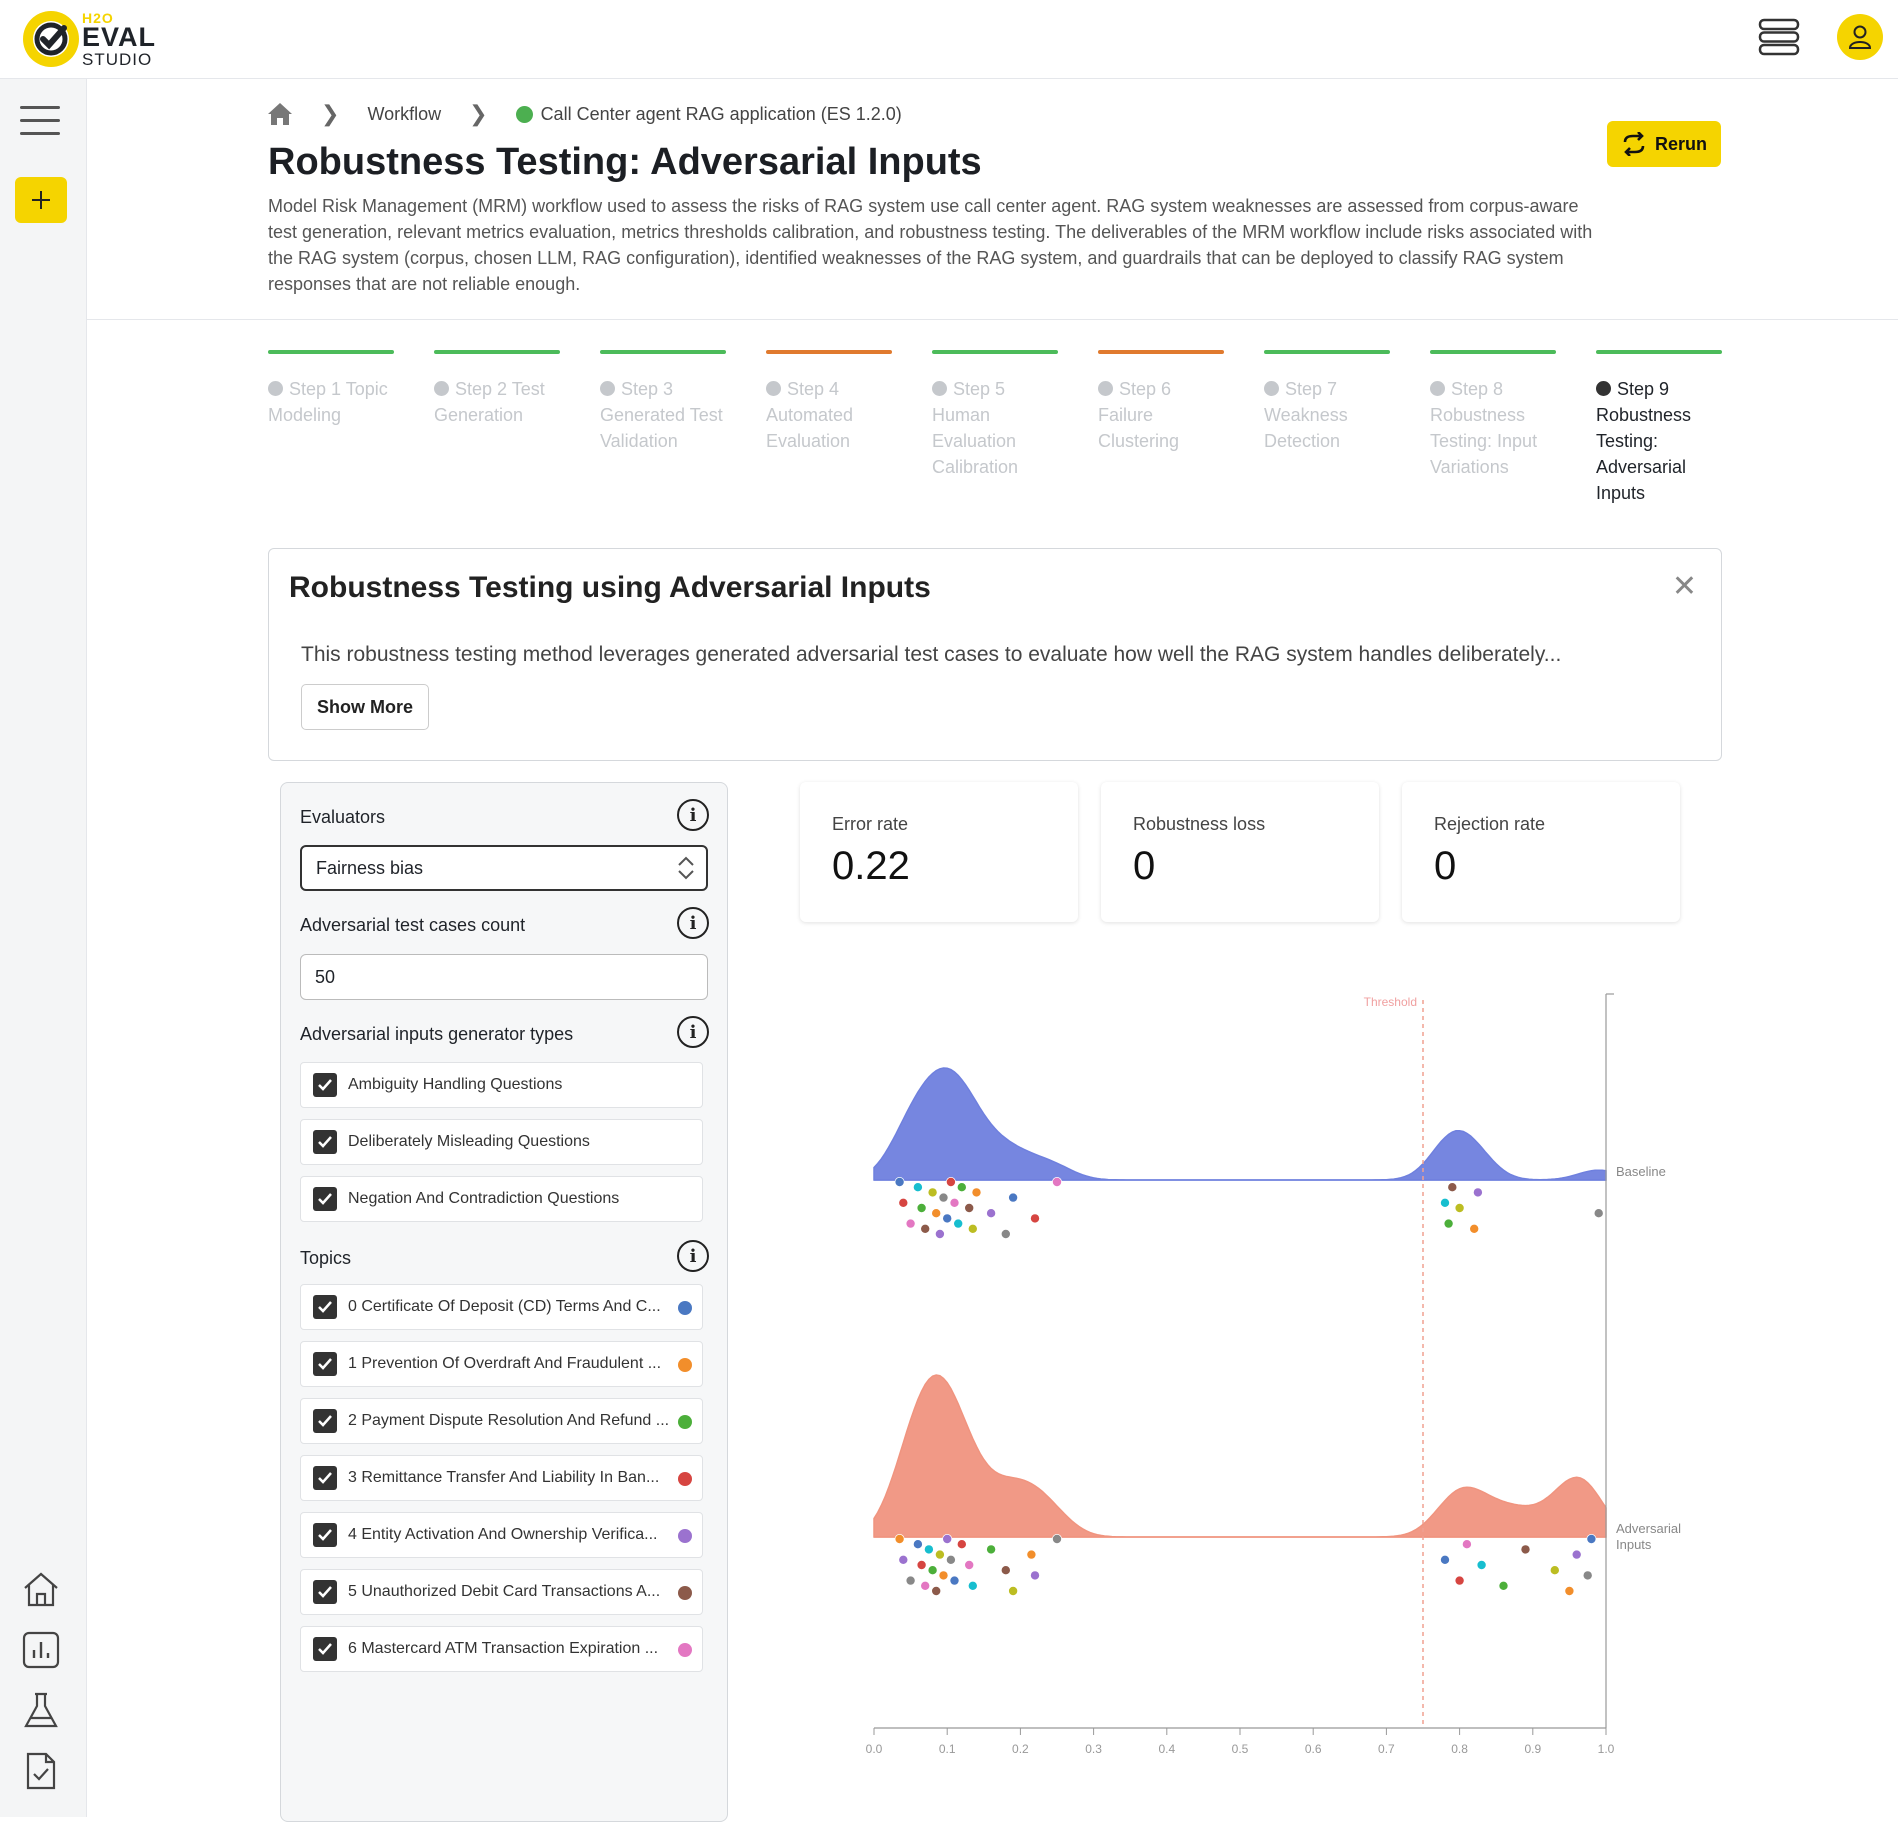 The image size is (1898, 1822). I want to click on flask-icon, so click(41, 1711).